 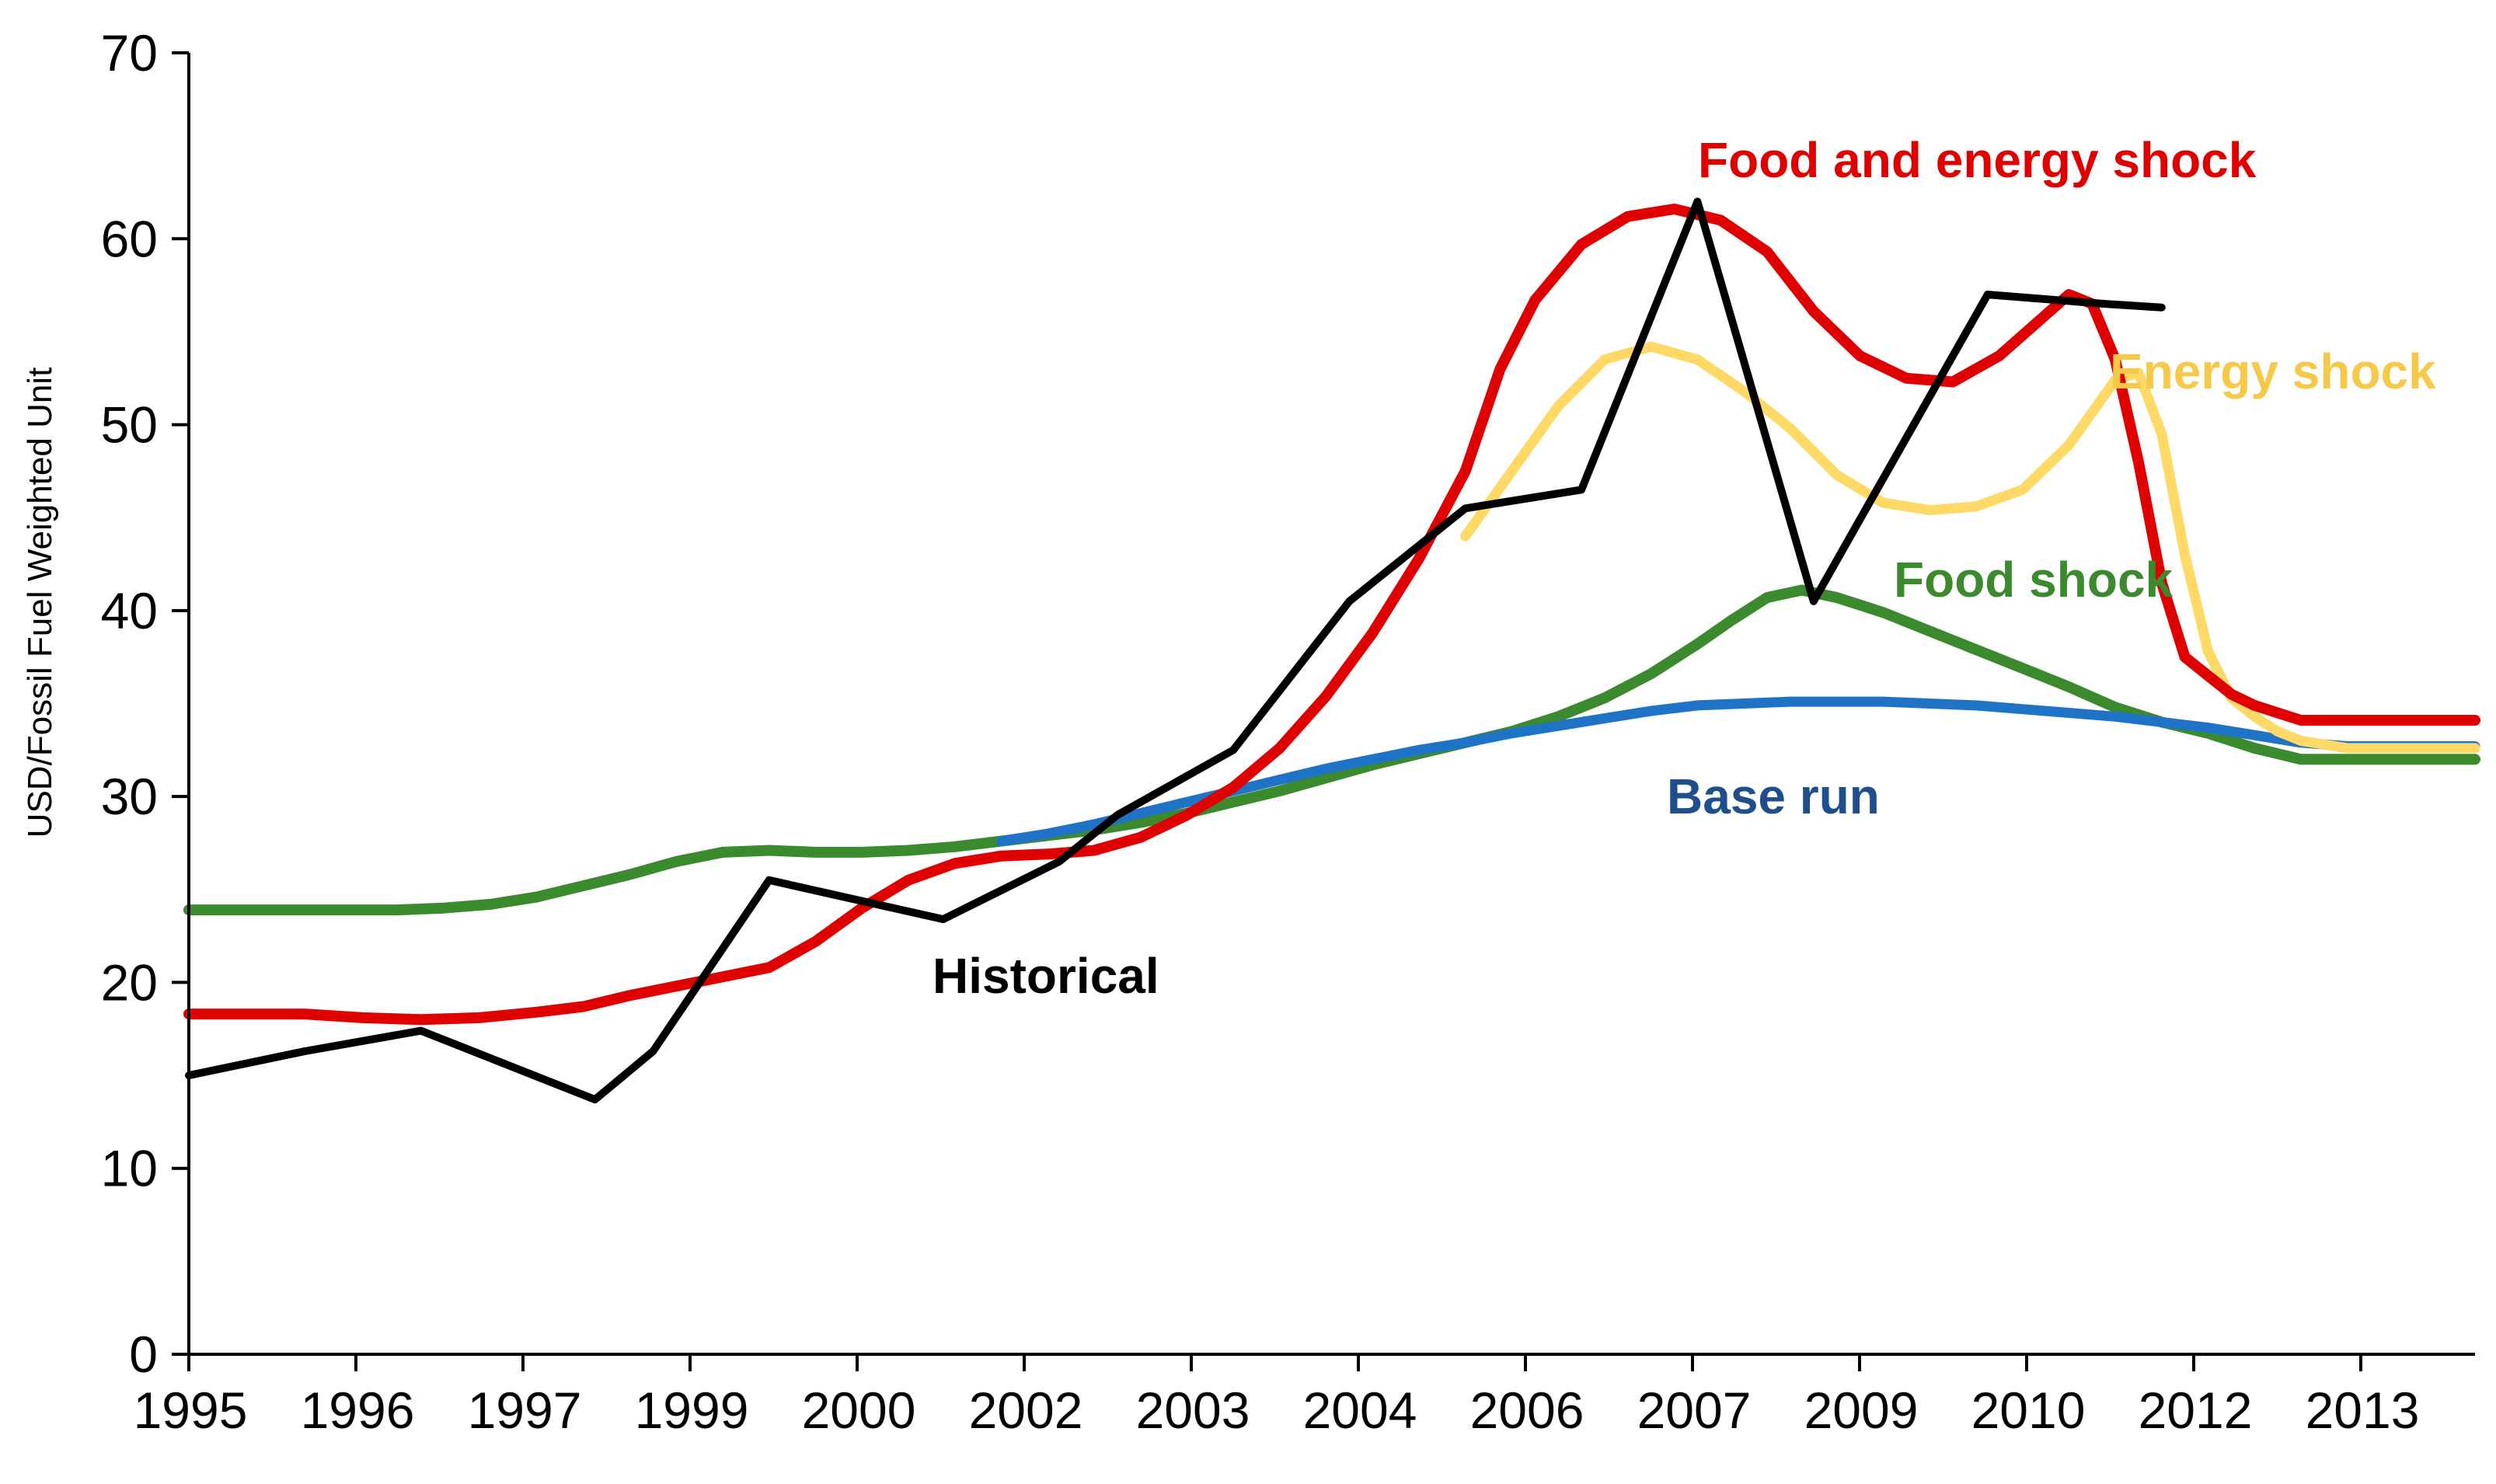 I want to click on x-tick-label: 2012, so click(x=2196, y=1410).